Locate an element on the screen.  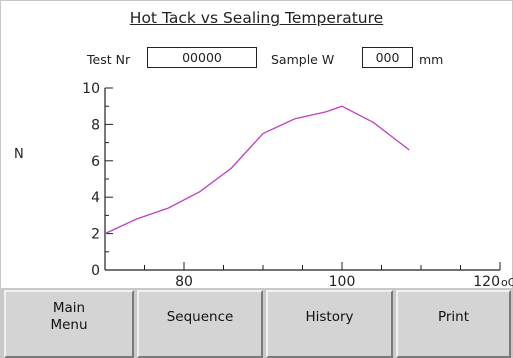
sample-width-unit: mm is located at coordinates (431, 59).